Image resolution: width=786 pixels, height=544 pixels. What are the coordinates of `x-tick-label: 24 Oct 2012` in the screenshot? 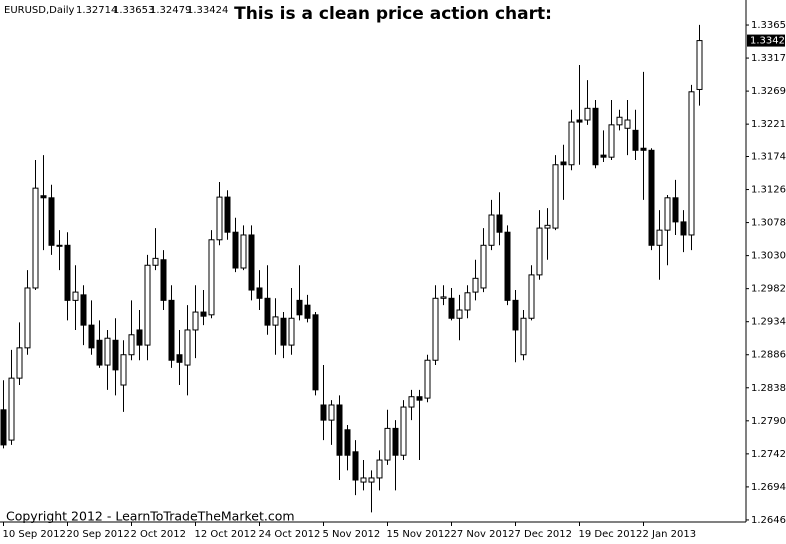 It's located at (290, 534).